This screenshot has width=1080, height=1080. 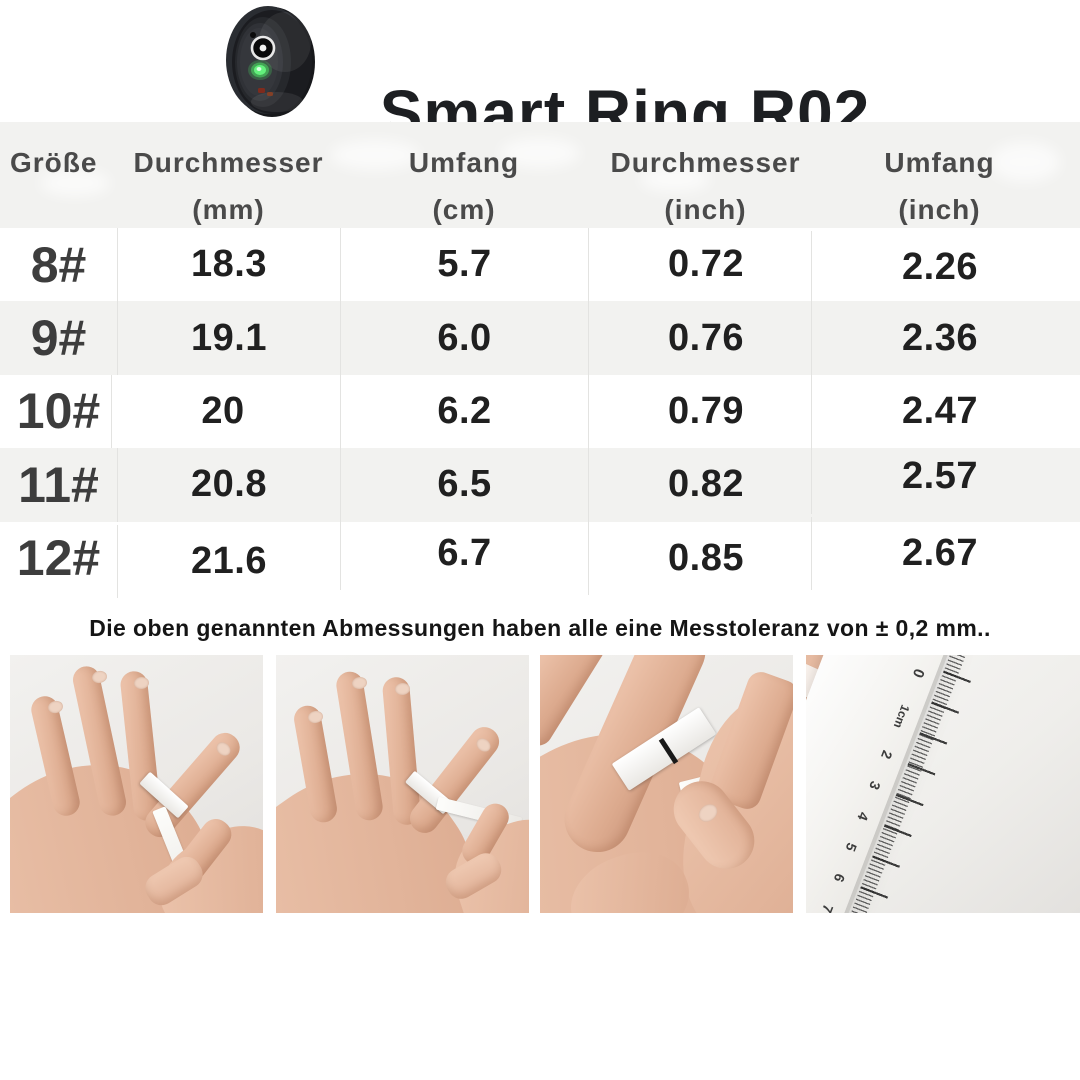 I want to click on header: Smart Ring R02, so click(x=540, y=74).